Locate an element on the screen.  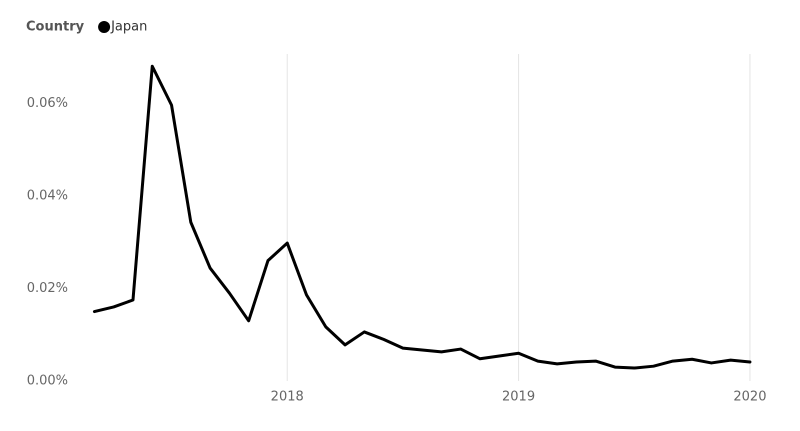
legend-marker is located at coordinates (104, 27).